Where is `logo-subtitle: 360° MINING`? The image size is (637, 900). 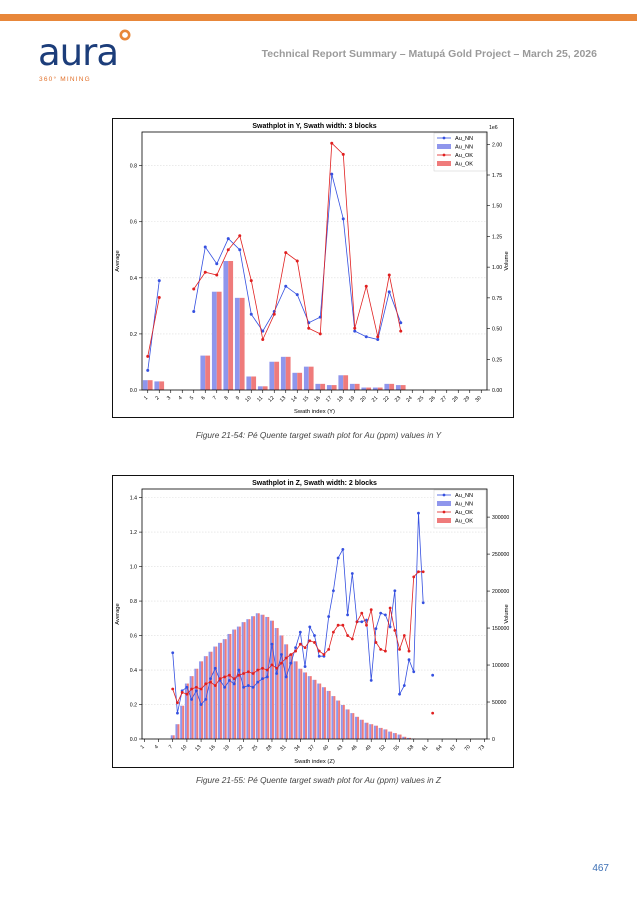 logo-subtitle: 360° MINING is located at coordinates (65, 79).